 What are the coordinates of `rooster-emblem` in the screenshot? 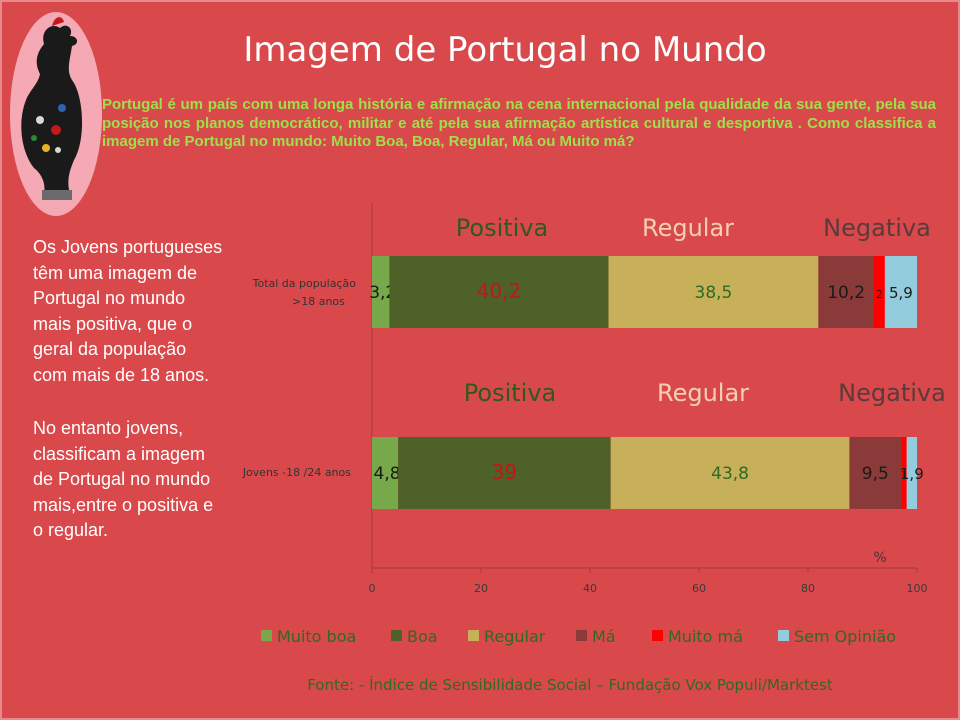 It's located at (56, 114).